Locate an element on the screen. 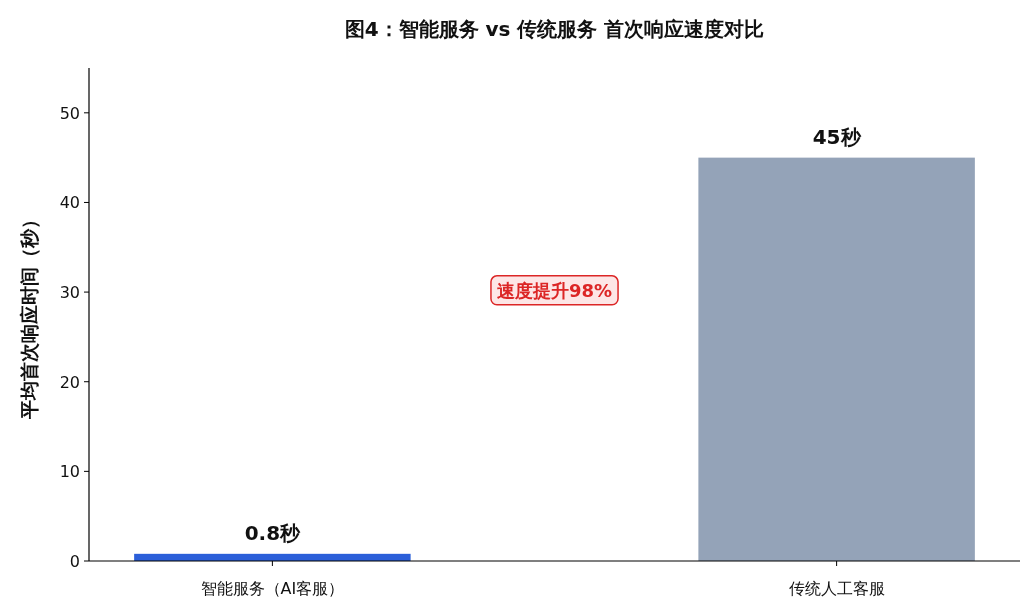  x-tick-label: 传统人工客服 is located at coordinates (836, 588).